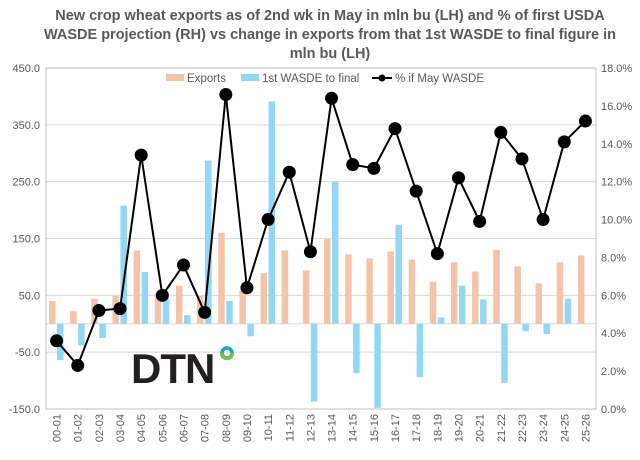  I want to click on x-tick-label: 24-25, so click(565, 428).